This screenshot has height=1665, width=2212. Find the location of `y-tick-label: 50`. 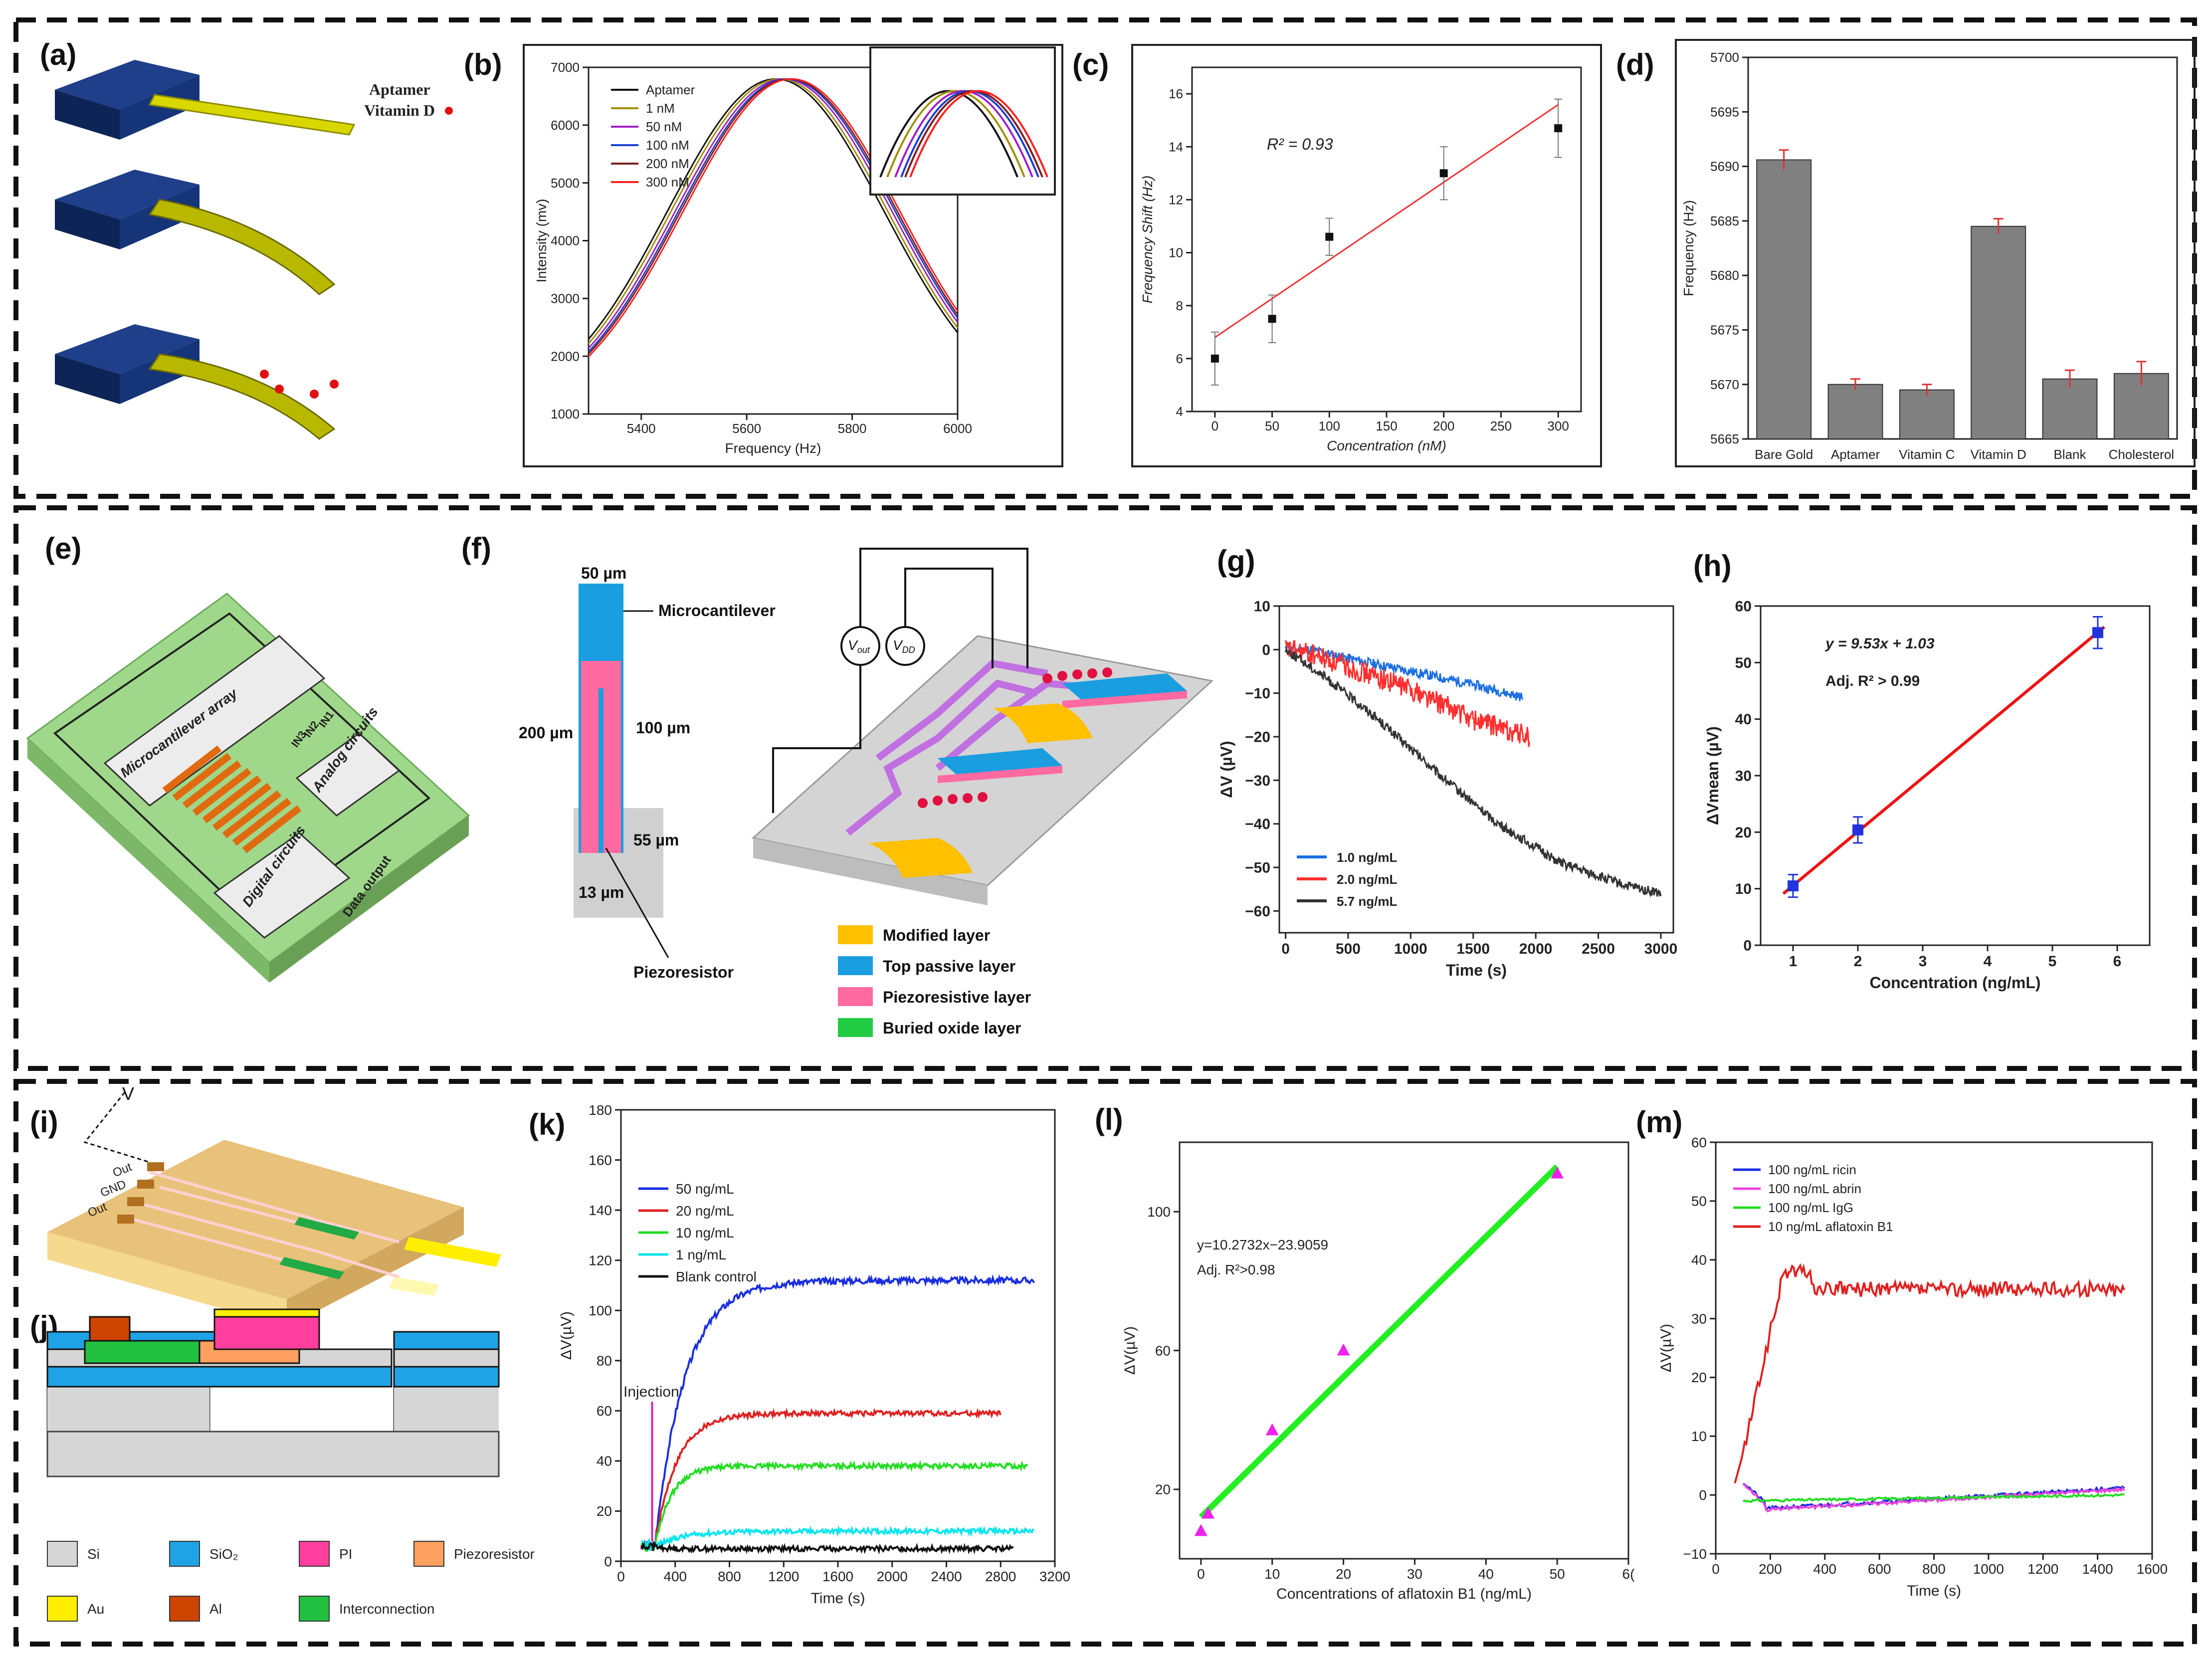

y-tick-label: 50 is located at coordinates (1743, 663).